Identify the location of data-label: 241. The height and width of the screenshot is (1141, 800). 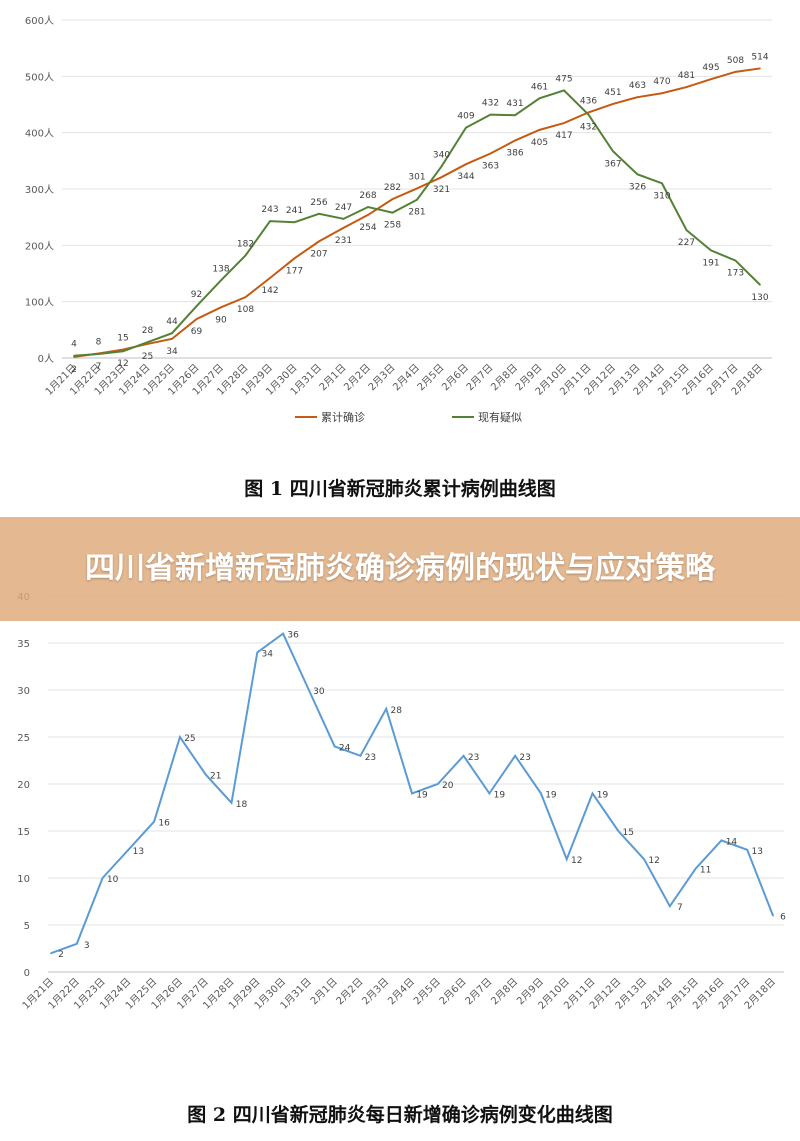
(294, 211).